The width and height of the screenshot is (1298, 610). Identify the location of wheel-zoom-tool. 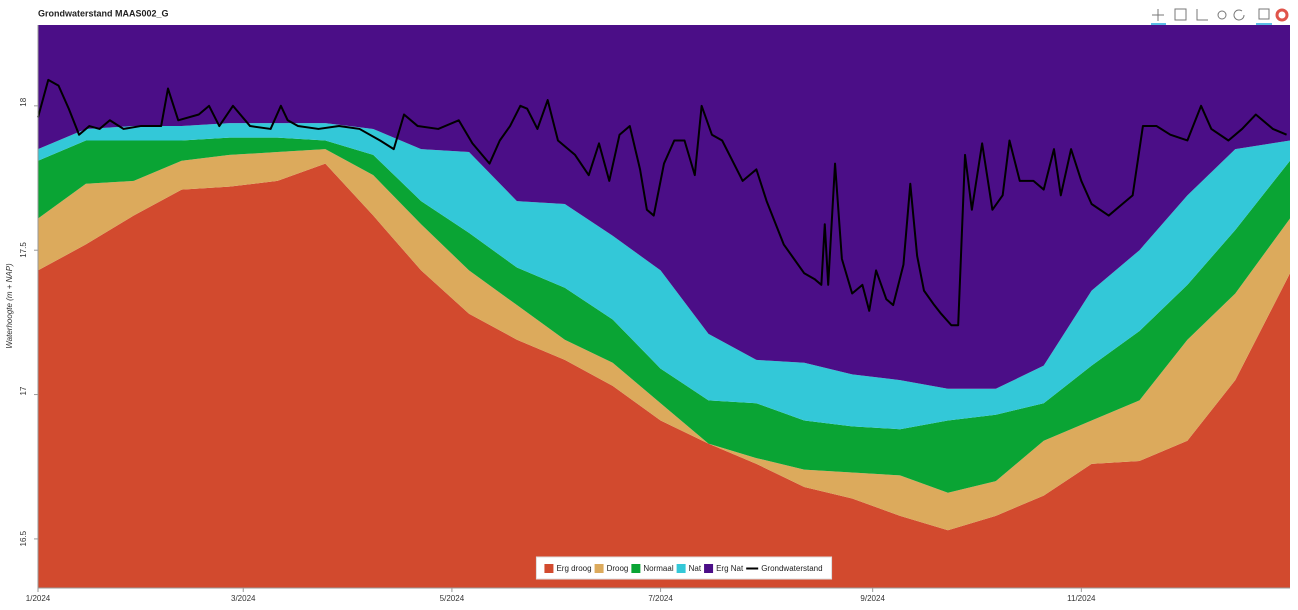
(1202, 15).